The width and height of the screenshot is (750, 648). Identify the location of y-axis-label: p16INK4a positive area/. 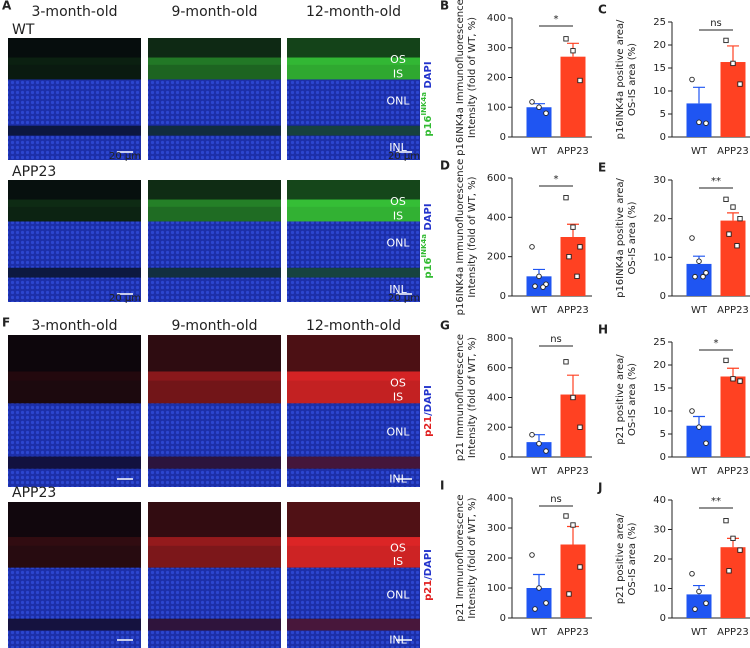
(620, 237).